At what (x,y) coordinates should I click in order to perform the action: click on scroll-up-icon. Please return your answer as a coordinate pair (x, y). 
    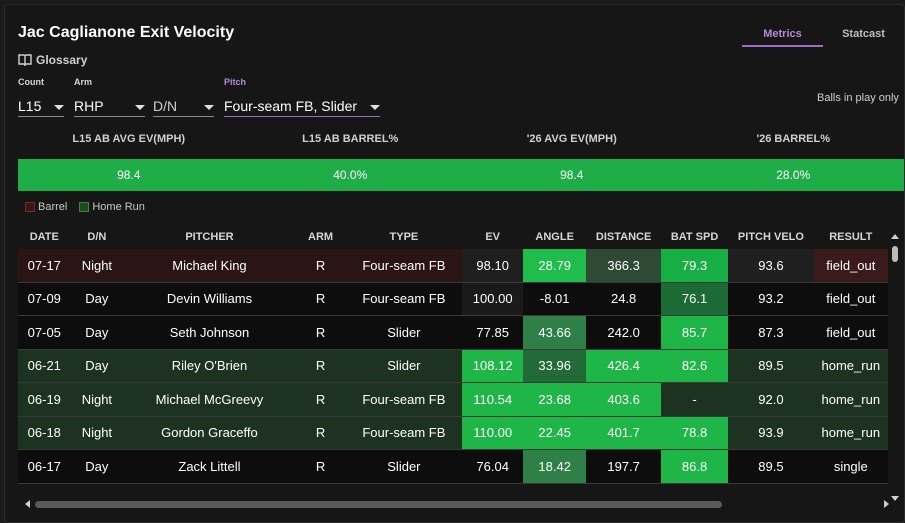
    Looking at the image, I should click on (895, 236).